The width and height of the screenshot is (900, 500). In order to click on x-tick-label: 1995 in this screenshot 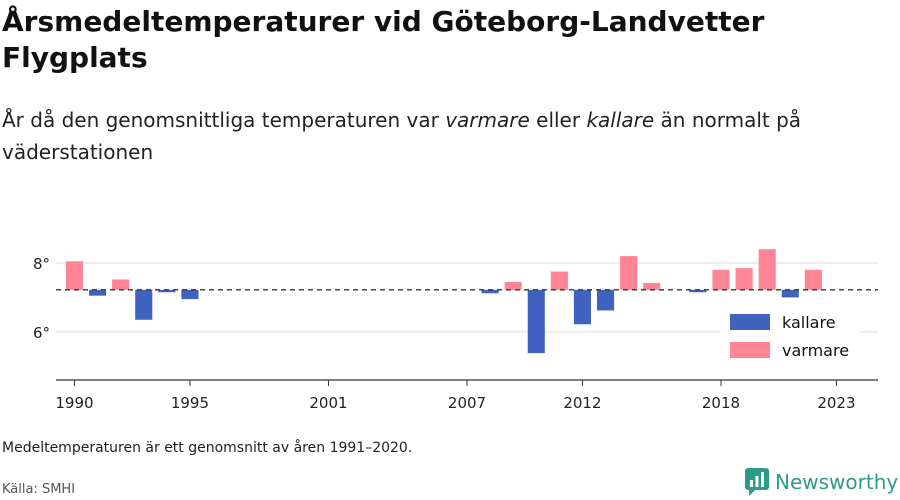, I will do `click(190, 403)`.